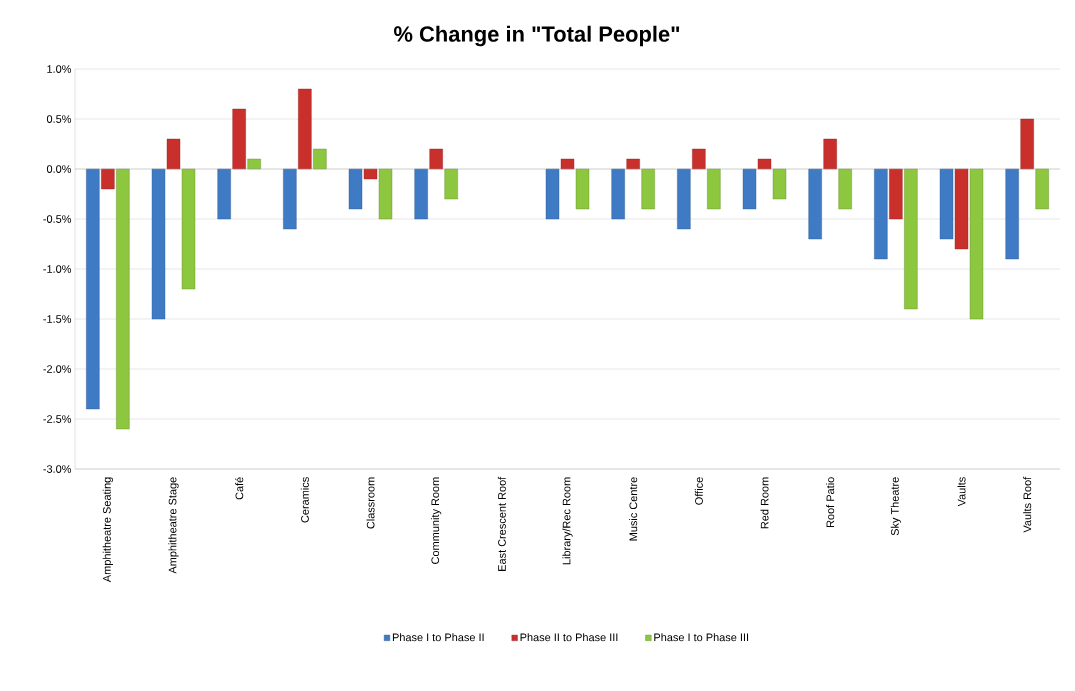  I want to click on x-tick-label: Vaults, so click(961, 492).